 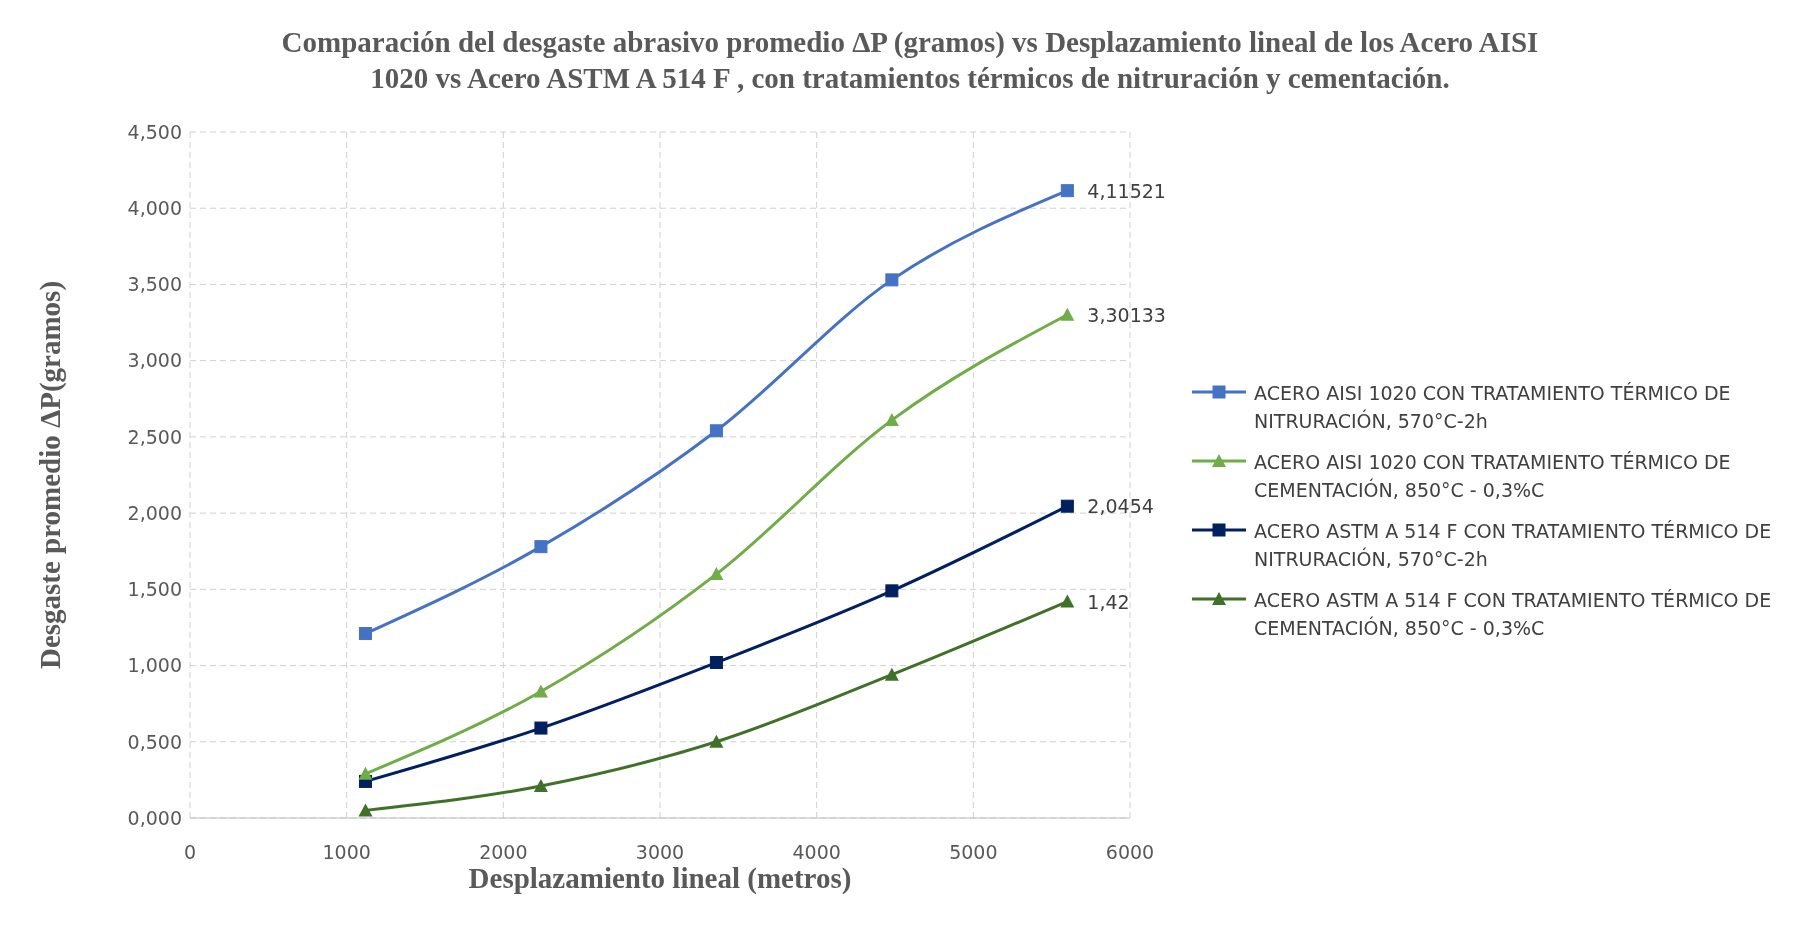 I want to click on y-tick-label: 3,000, so click(x=154, y=360).